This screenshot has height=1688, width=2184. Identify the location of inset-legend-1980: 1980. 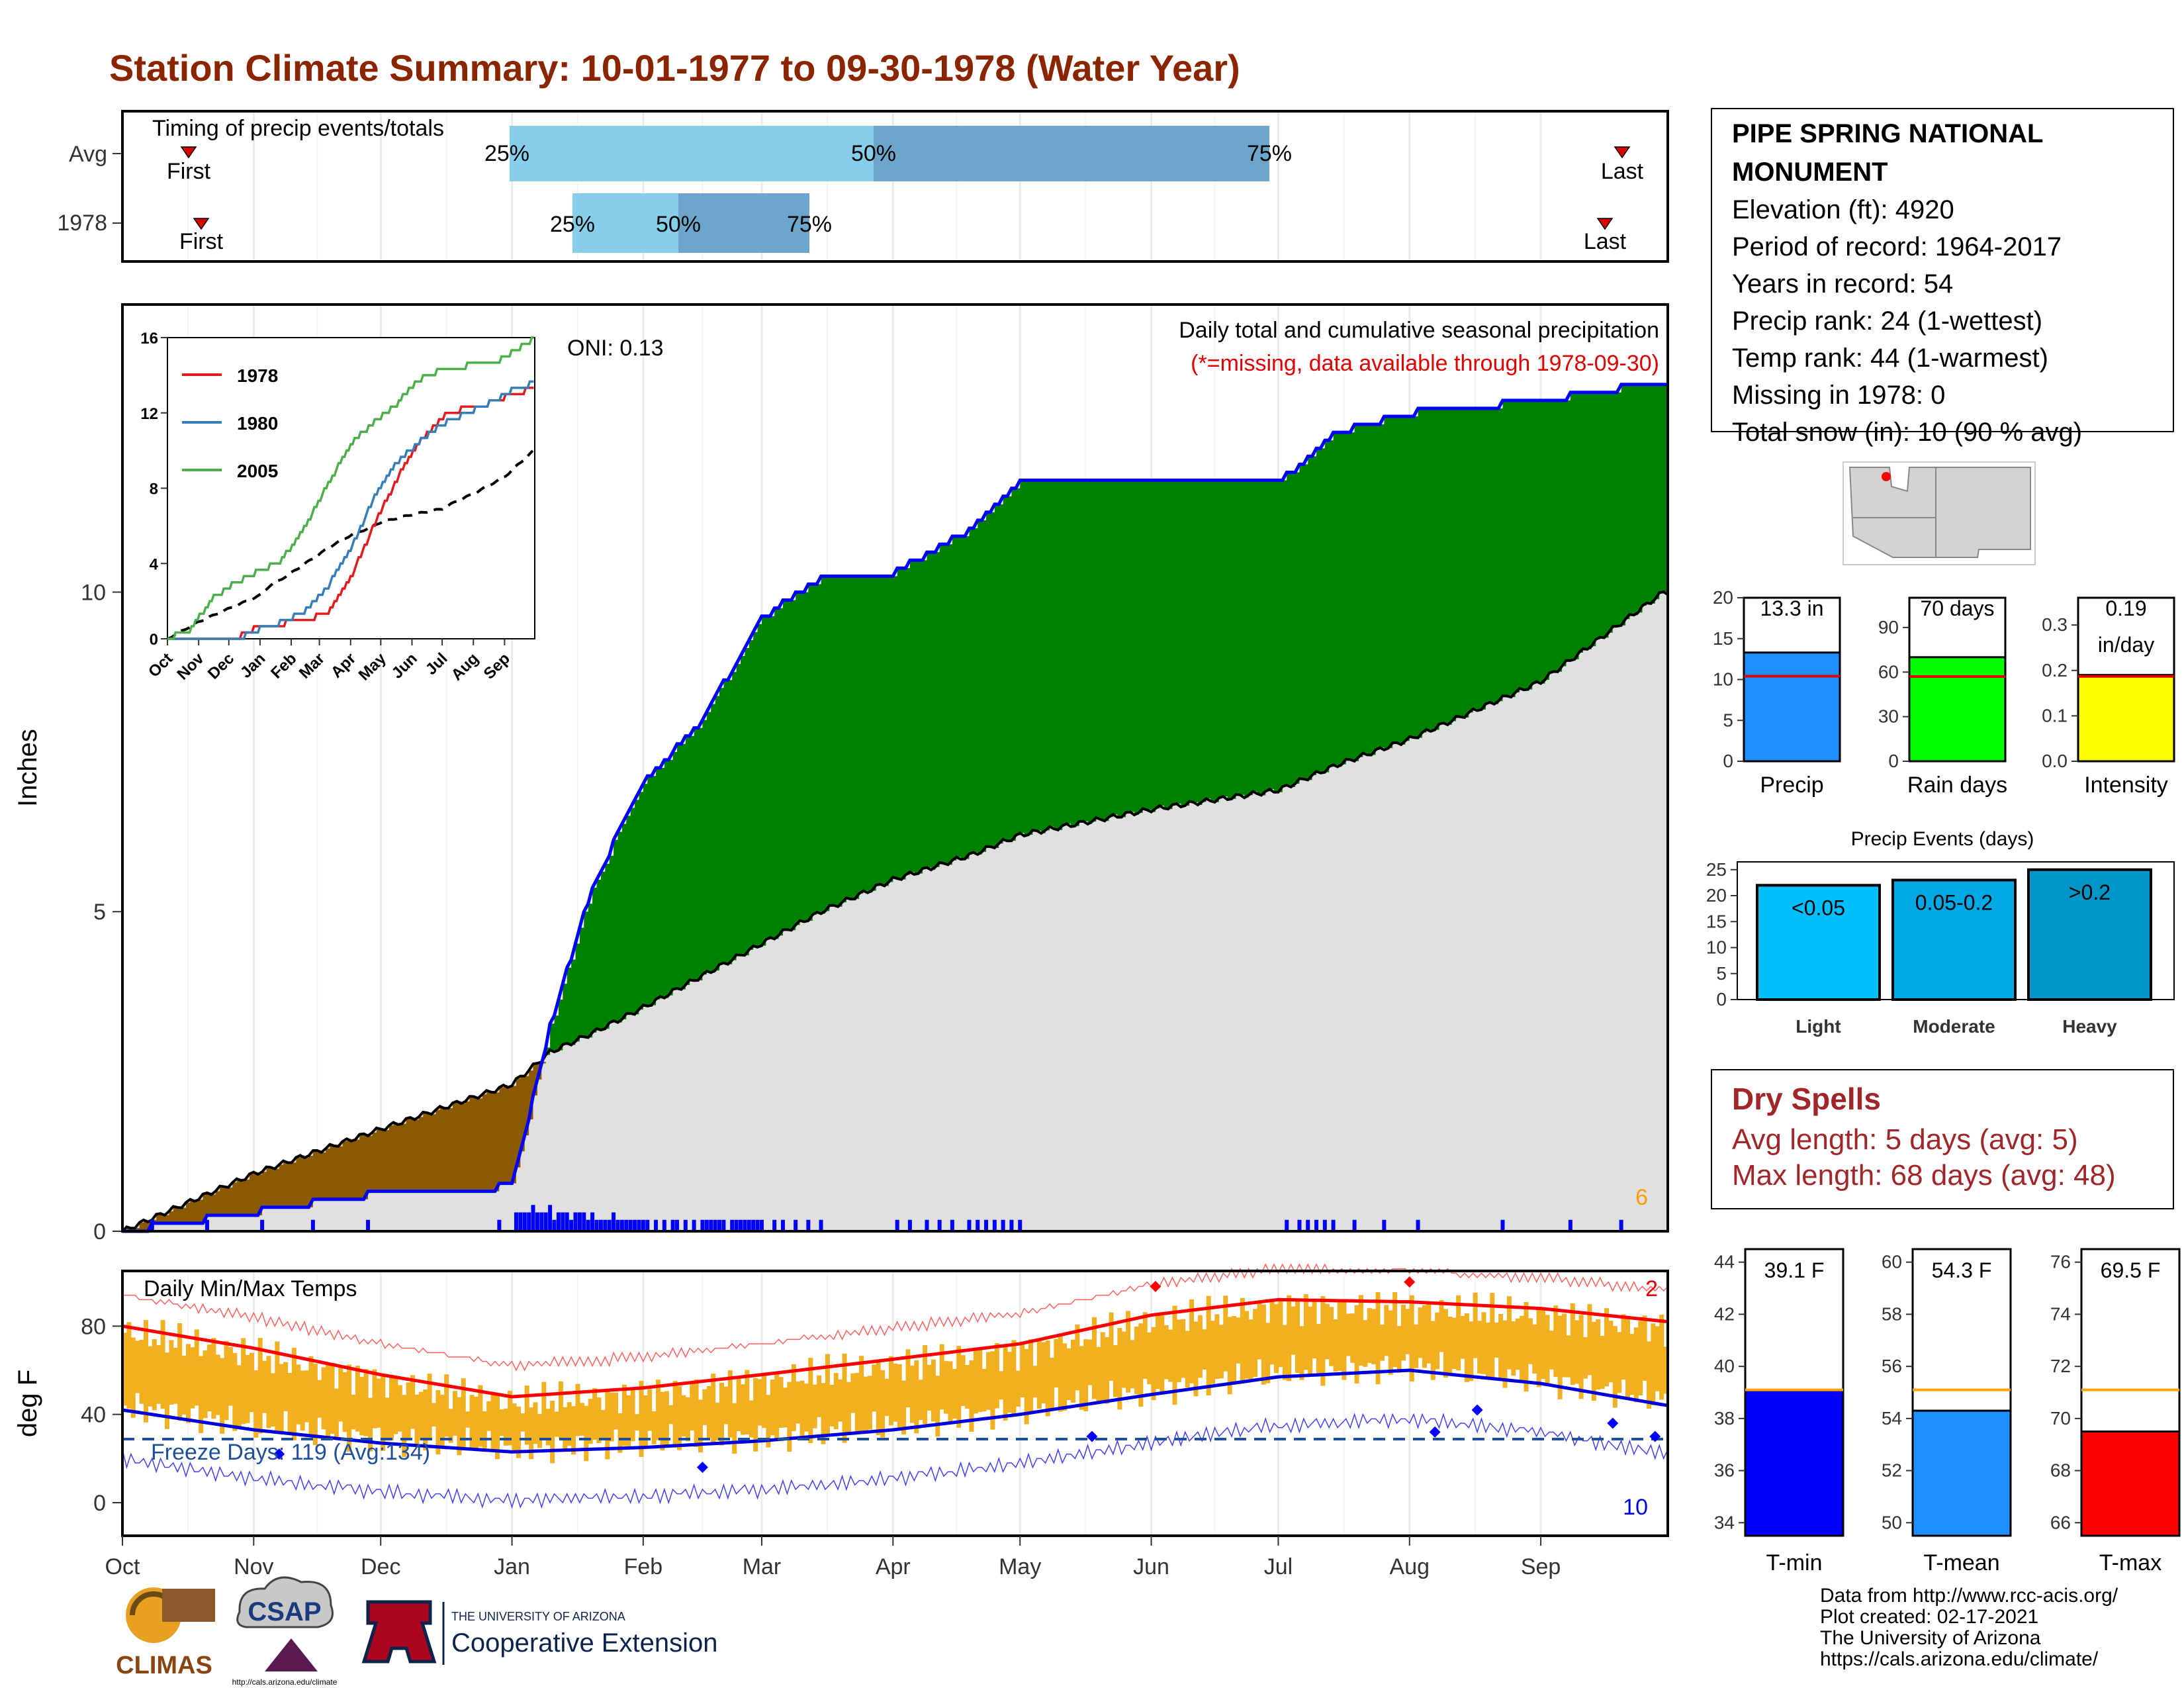
(257, 423).